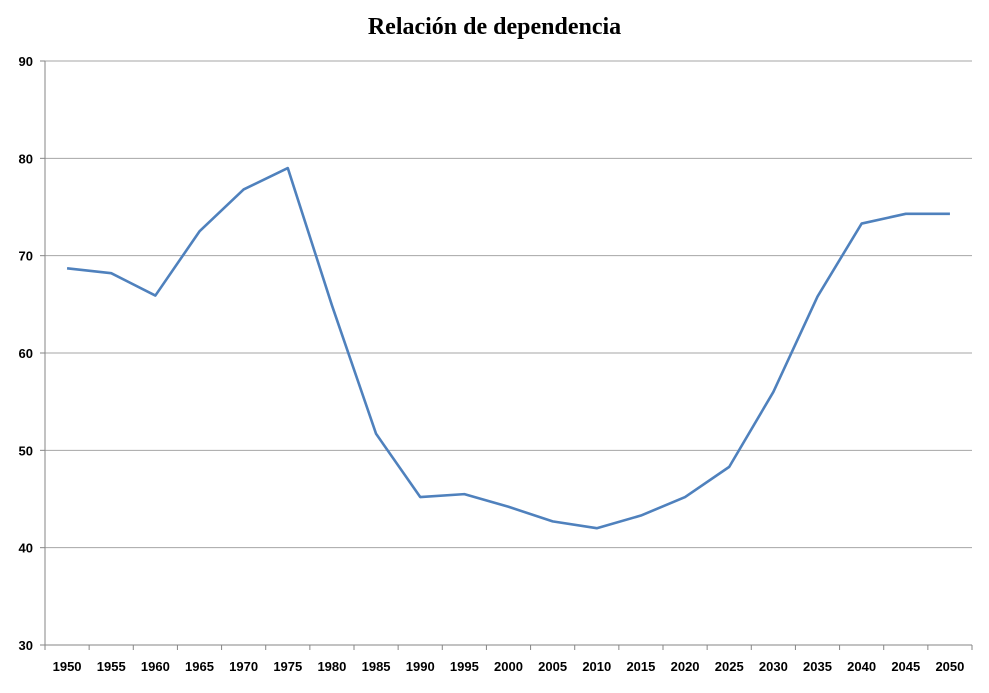 The height and width of the screenshot is (693, 989). I want to click on x-tick-label: 2000, so click(508, 666).